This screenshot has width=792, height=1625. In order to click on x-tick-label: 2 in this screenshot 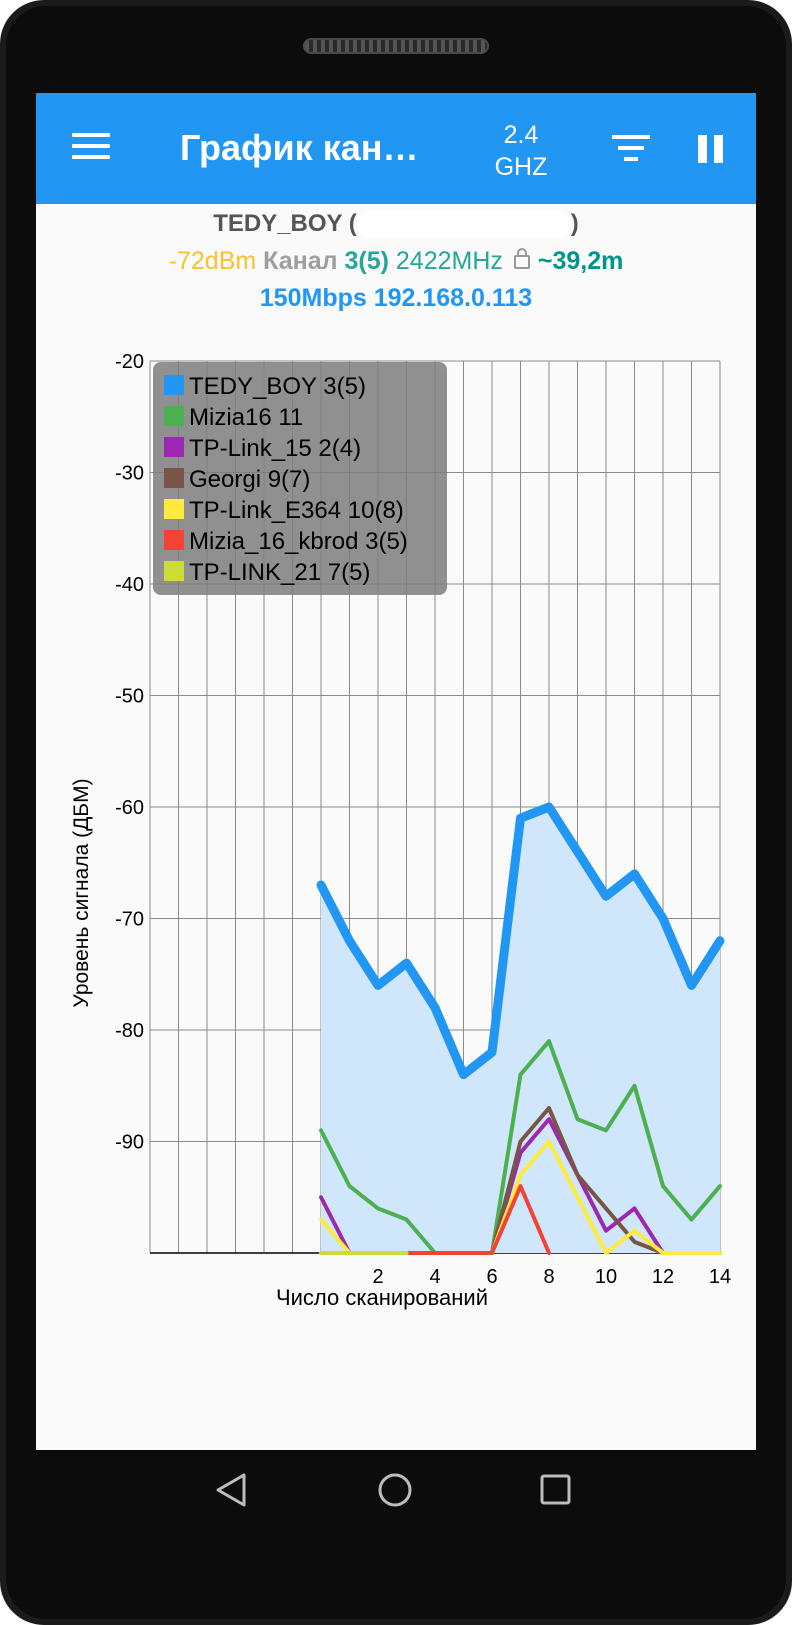, I will do `click(377, 1277)`.